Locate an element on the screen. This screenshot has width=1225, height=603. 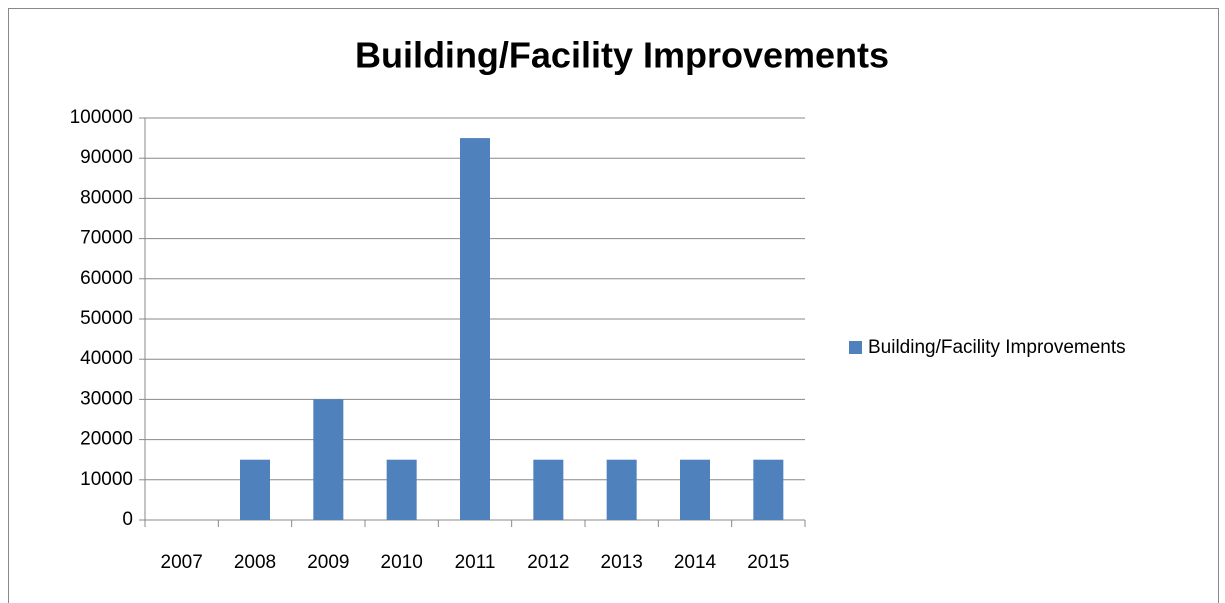
chart-title: Building/Facility Improvements is located at coordinates (622, 55).